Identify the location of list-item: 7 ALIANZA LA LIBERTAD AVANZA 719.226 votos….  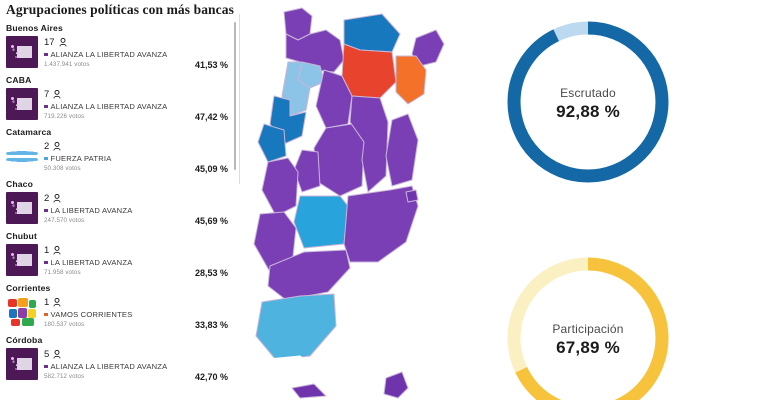
(123, 105).